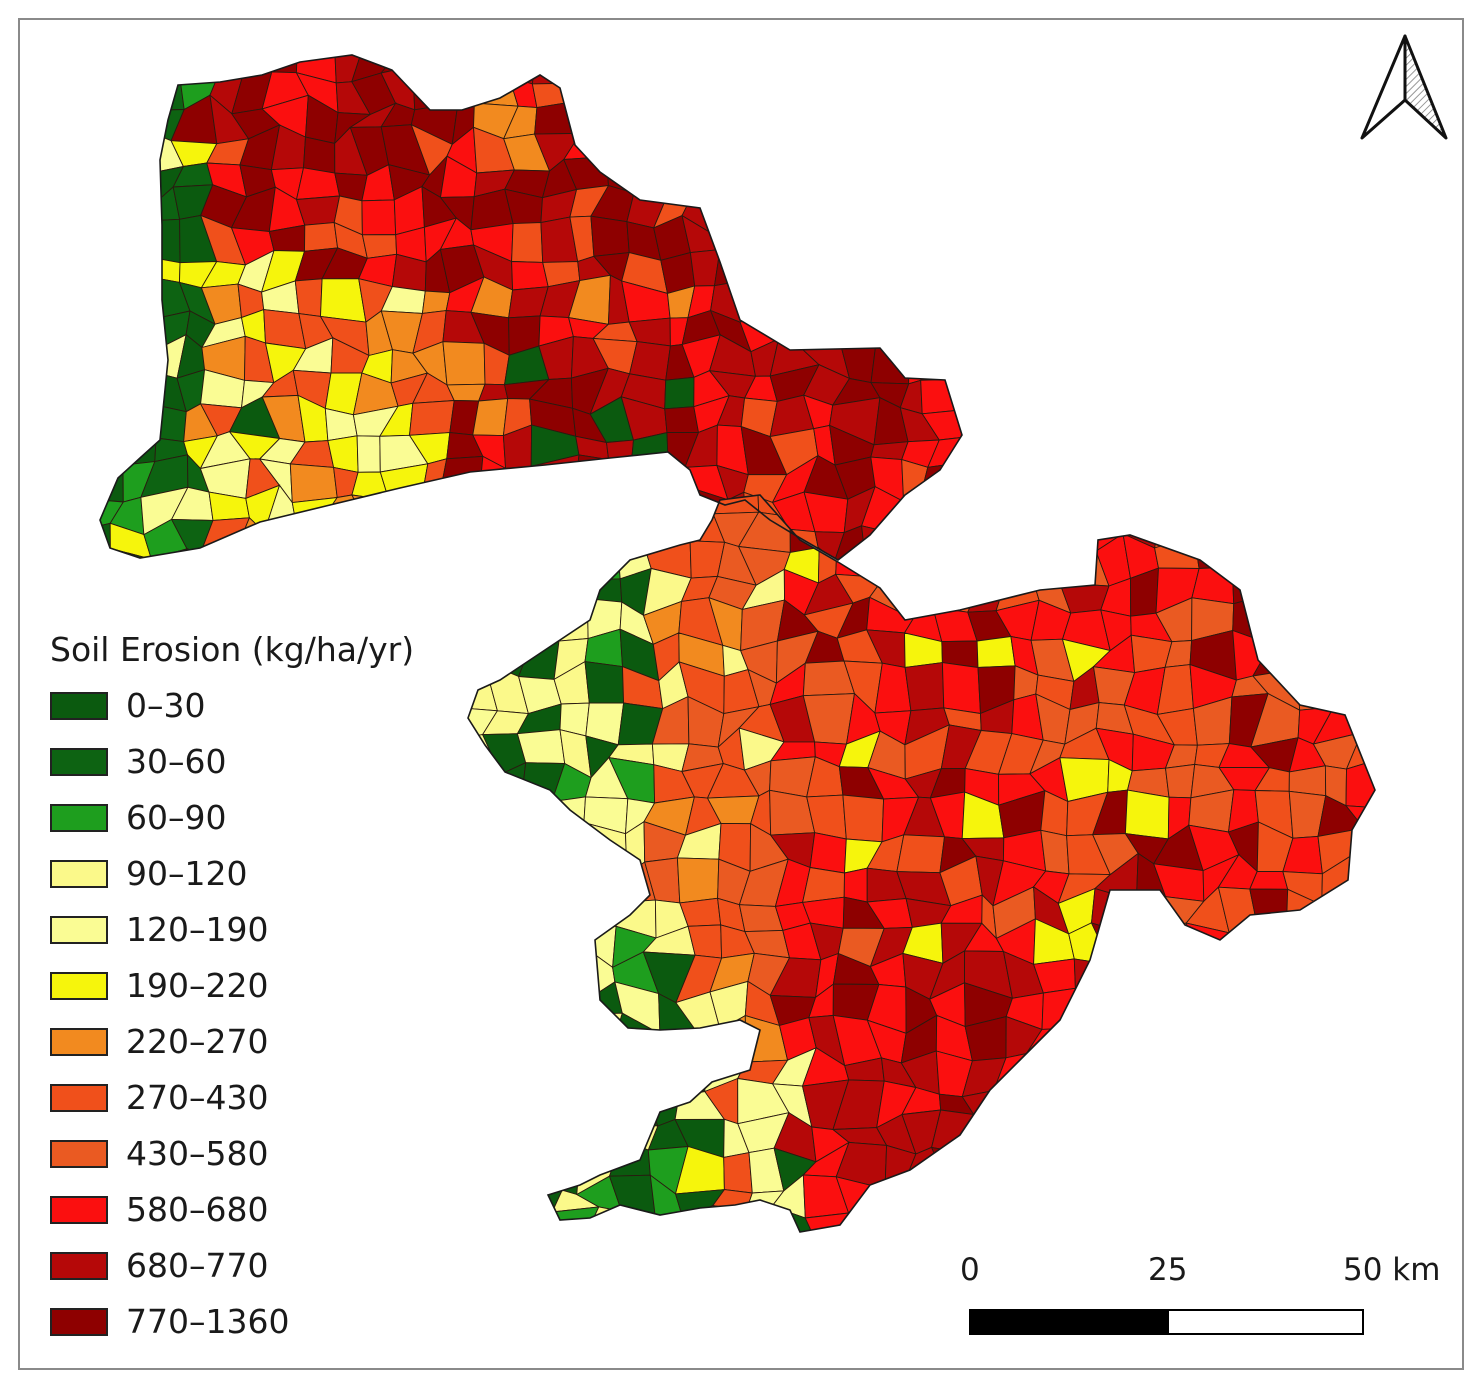  Describe the element at coordinates (1404, 87) in the screenshot. I see `north-arrow-icon` at that location.